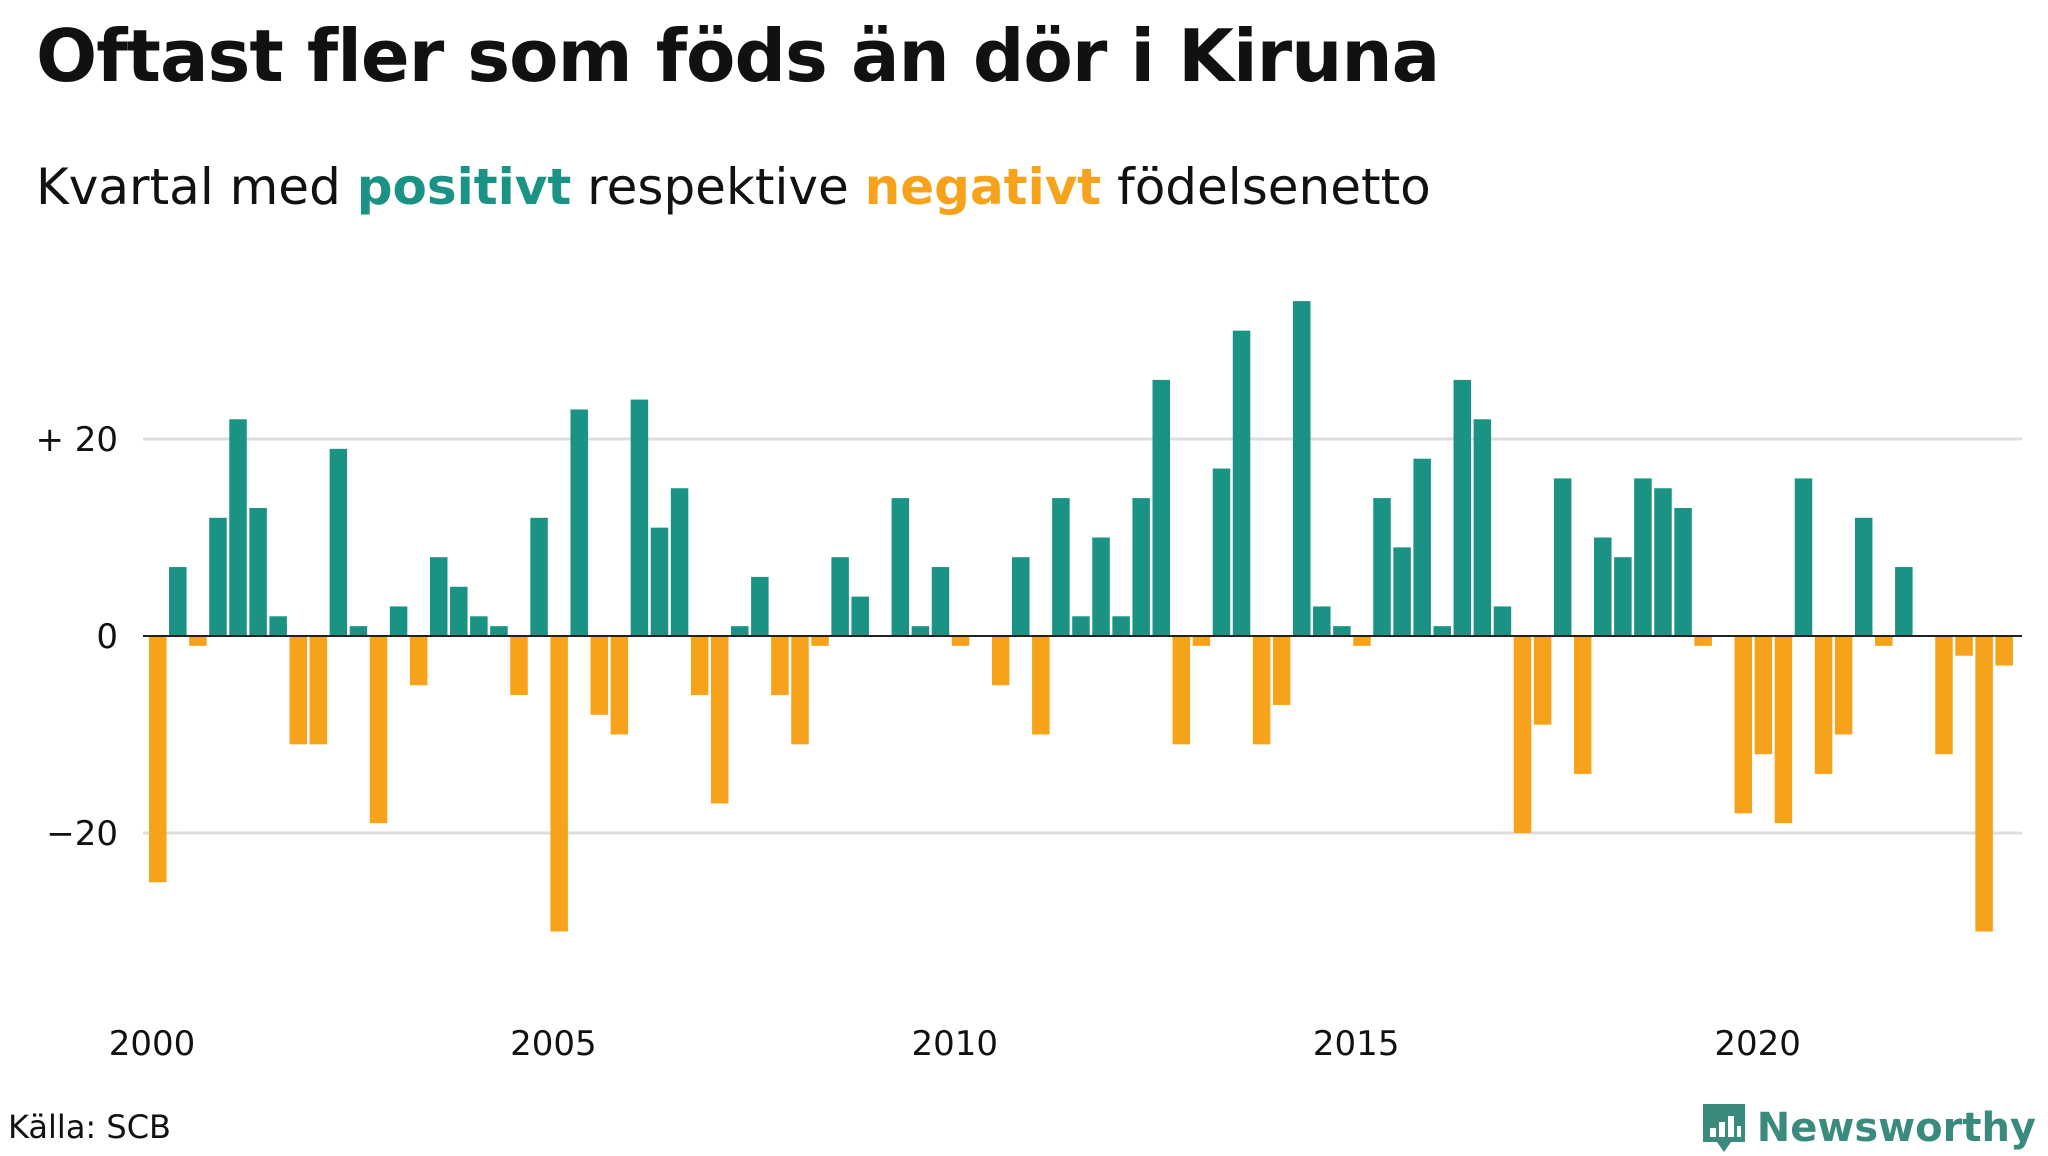 The width and height of the screenshot is (2048, 1156). Describe the element at coordinates (1356, 1044) in the screenshot. I see `x-tick-label: 2015` at that location.